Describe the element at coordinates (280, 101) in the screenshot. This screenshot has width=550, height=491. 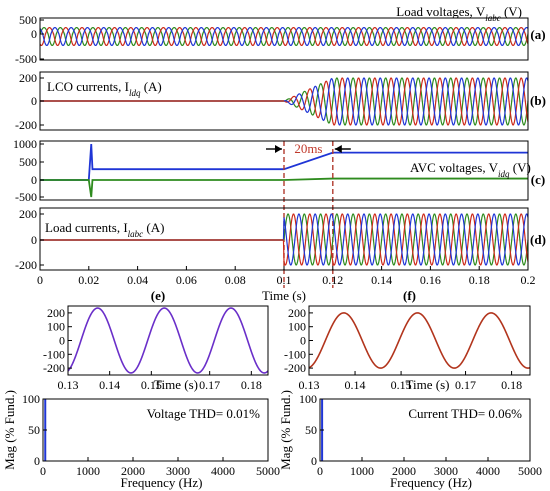
I see `chart-b: 200 0 -200 LCO currents, Ildq (A) (b)` at that location.